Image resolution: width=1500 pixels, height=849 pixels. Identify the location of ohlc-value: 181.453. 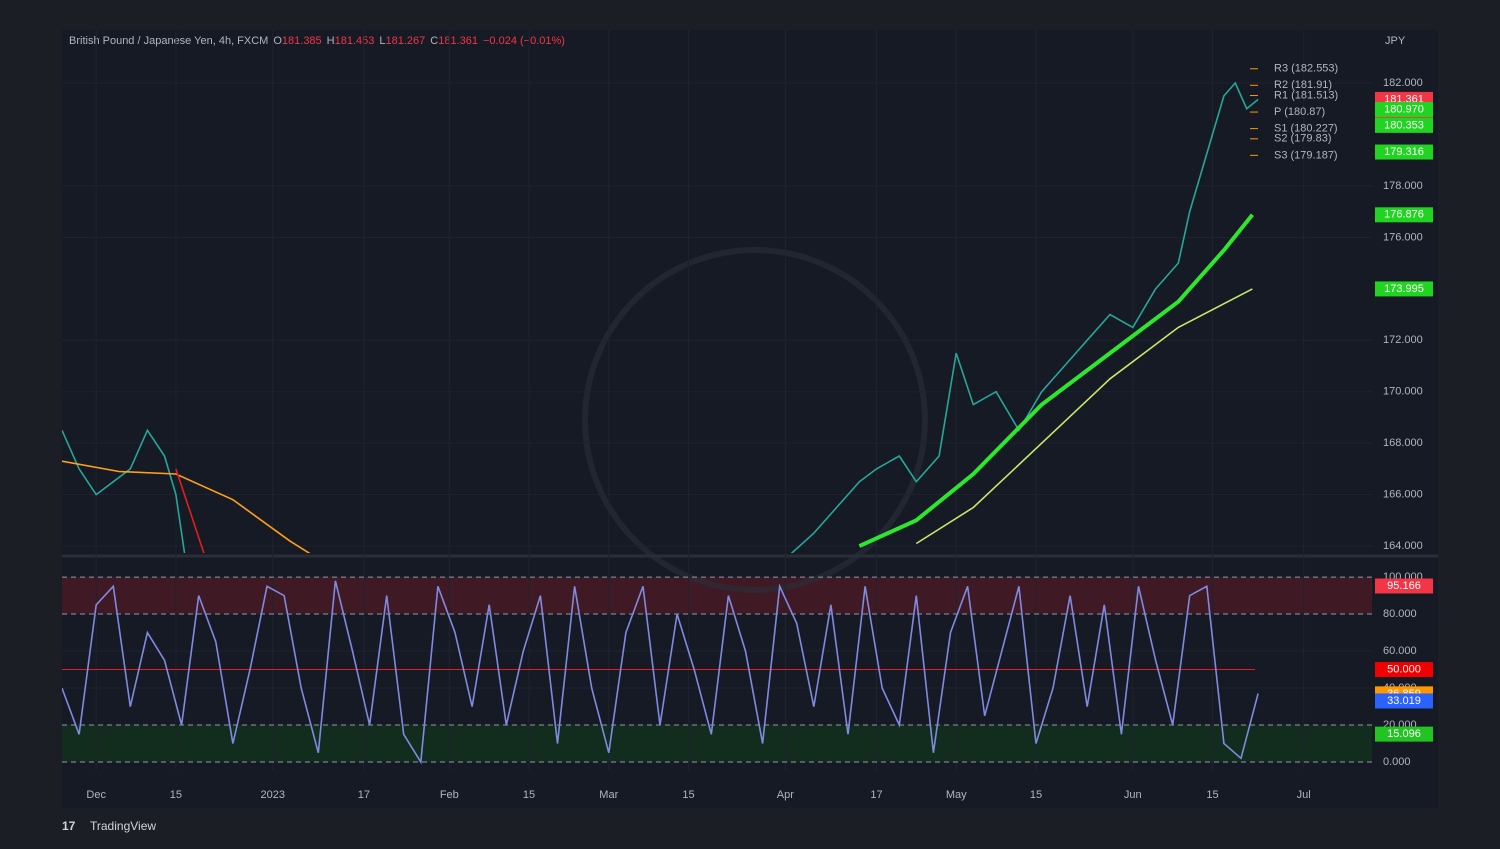
(355, 41).